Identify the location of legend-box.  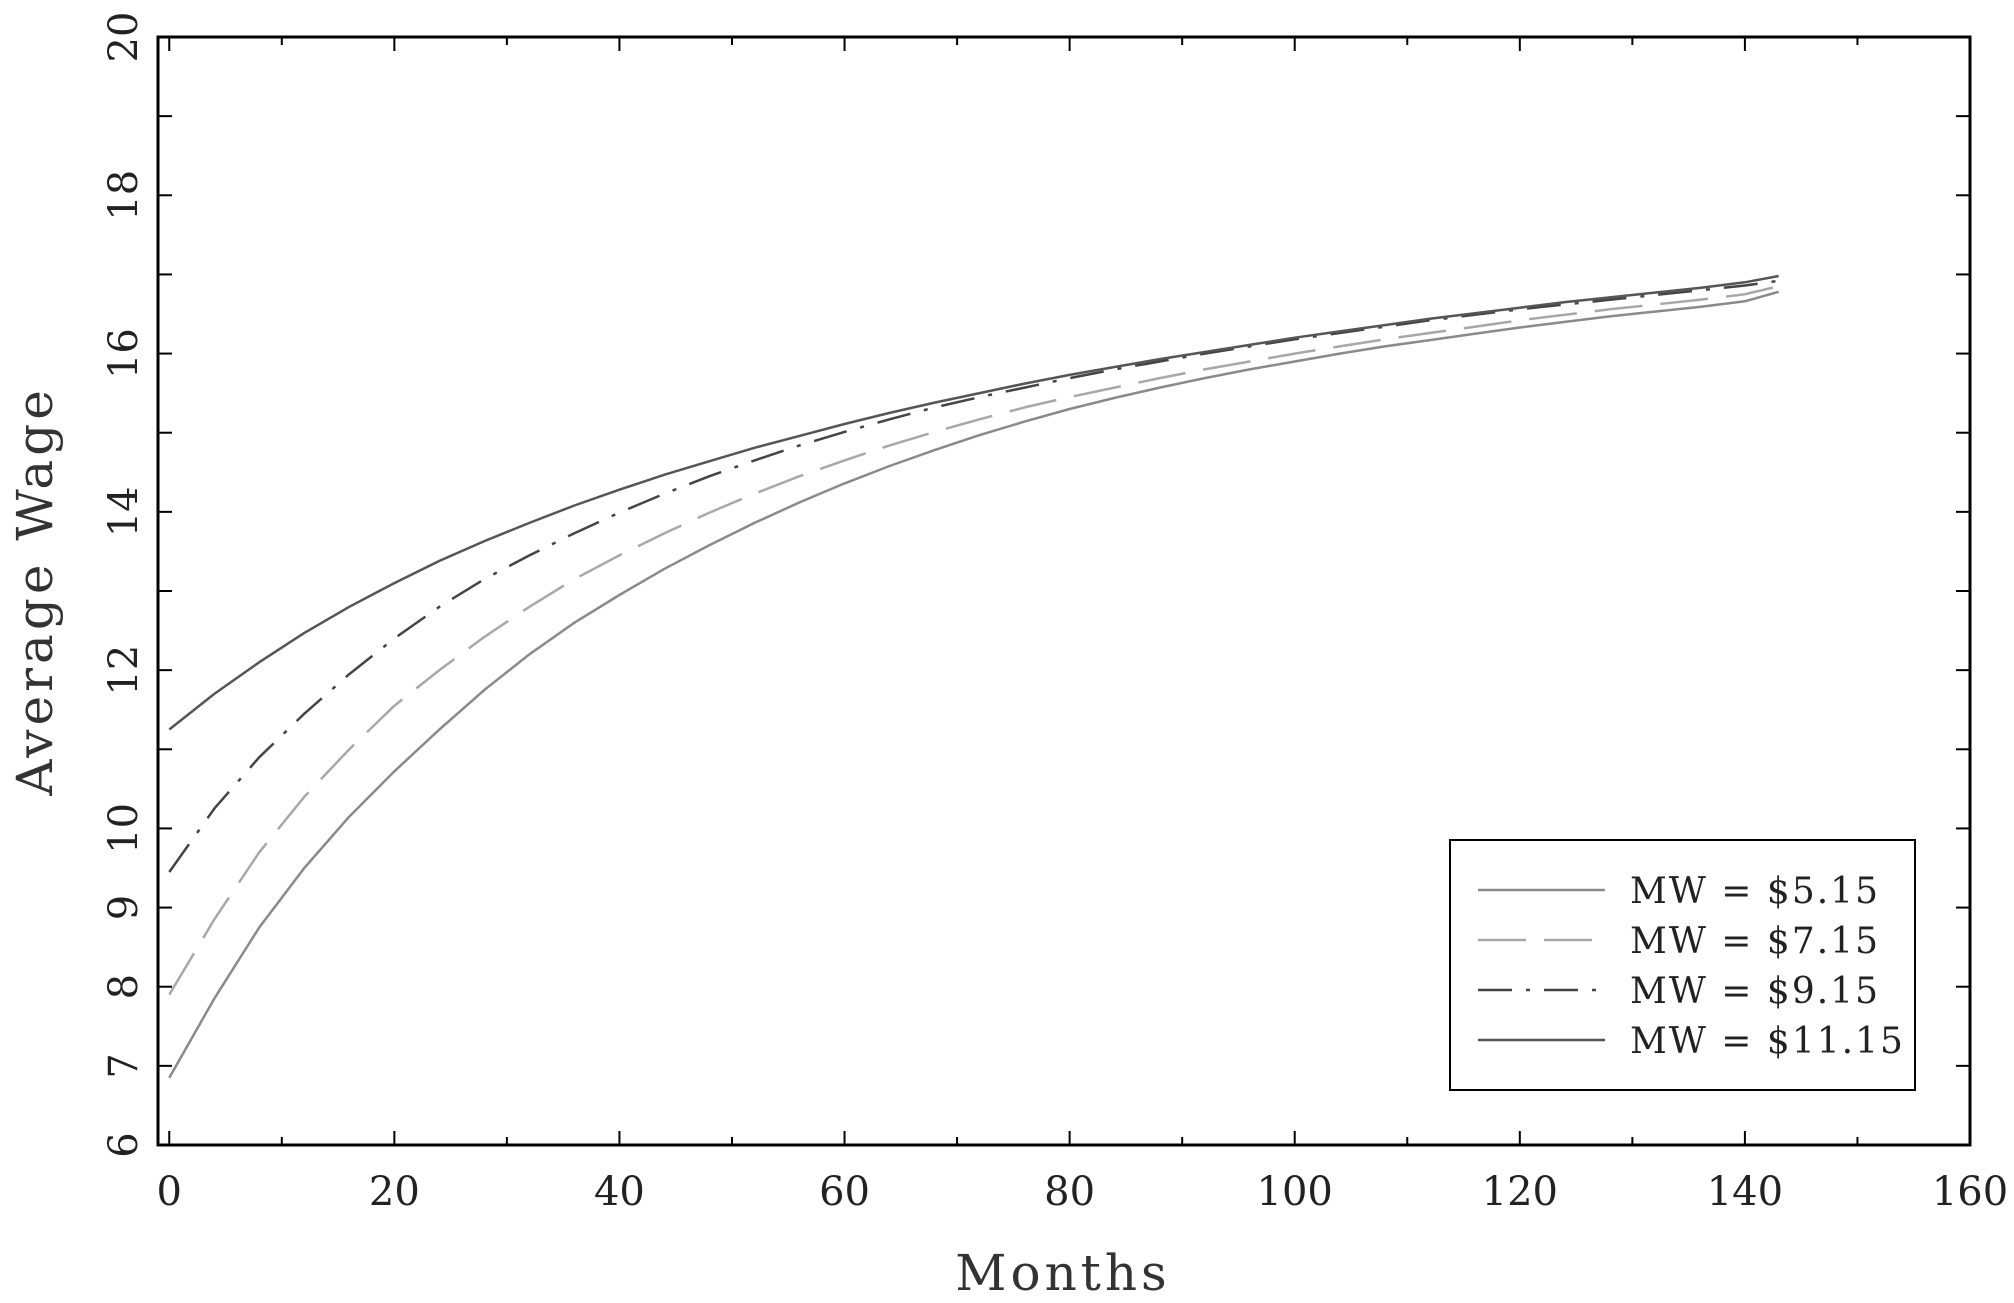
(1682, 965).